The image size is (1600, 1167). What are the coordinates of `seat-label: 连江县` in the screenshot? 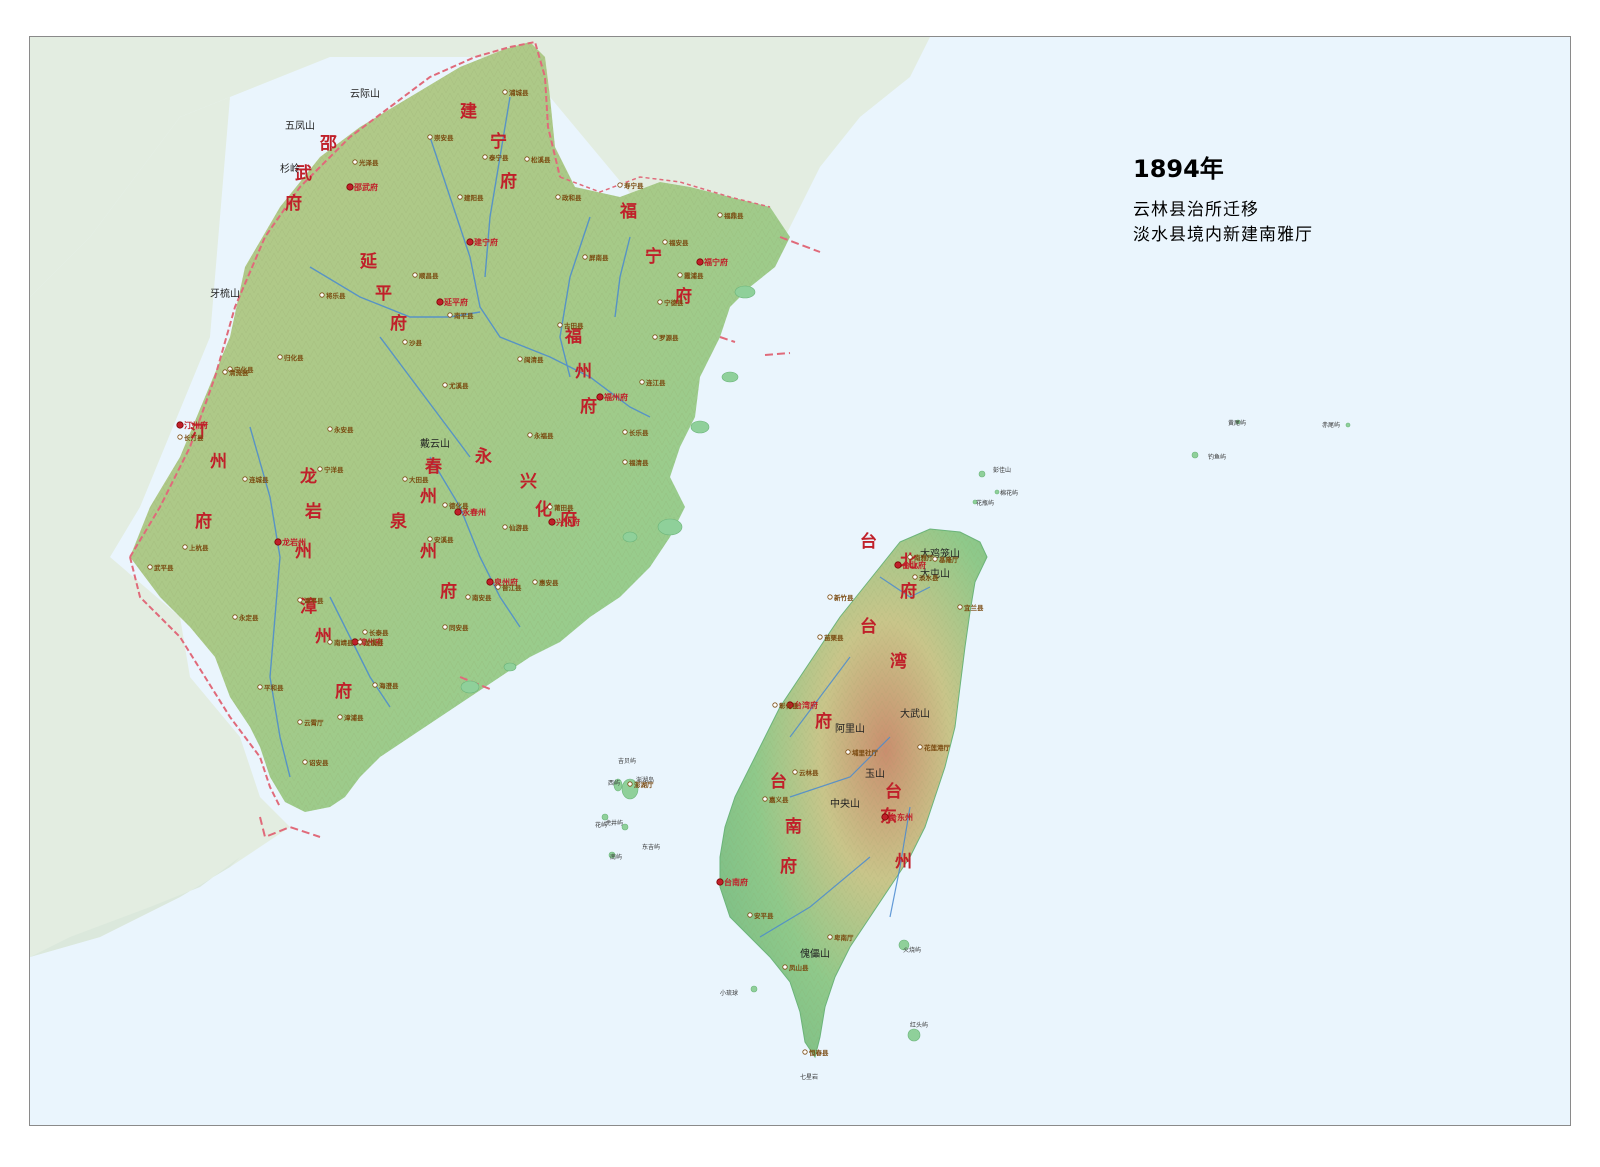 It's located at (656, 382).